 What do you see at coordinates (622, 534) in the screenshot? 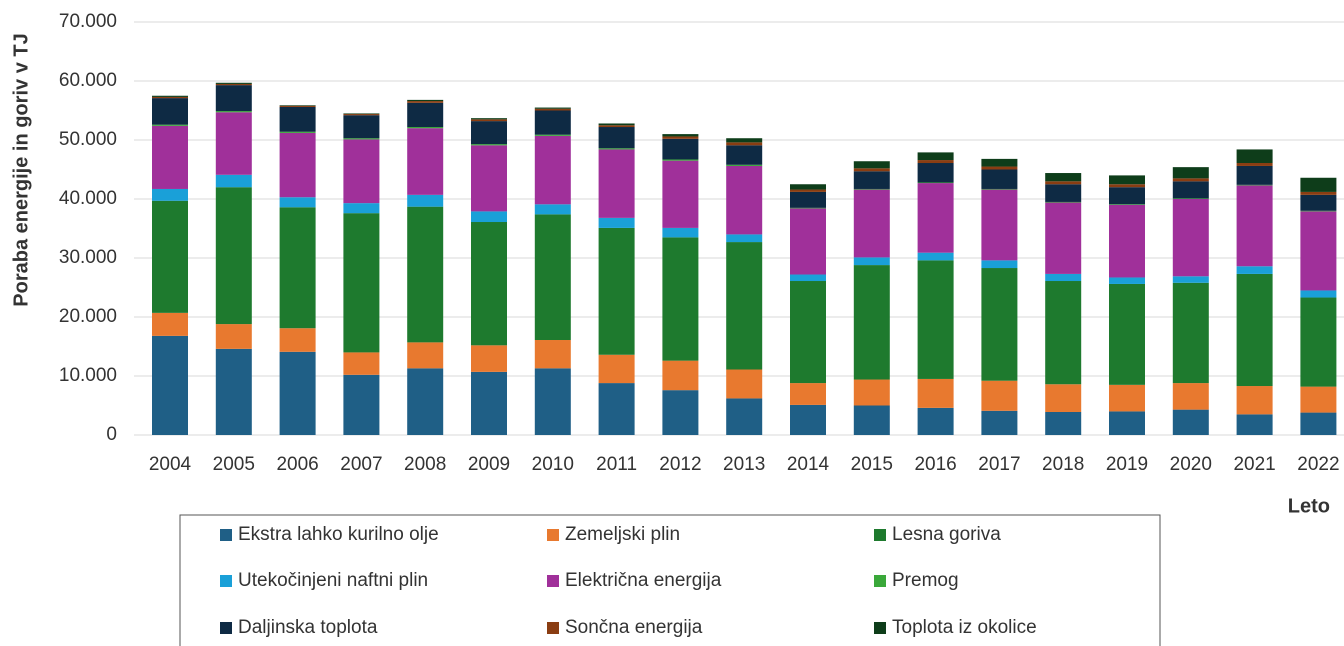
I see `legend-label: Zemeljski plin` at bounding box center [622, 534].